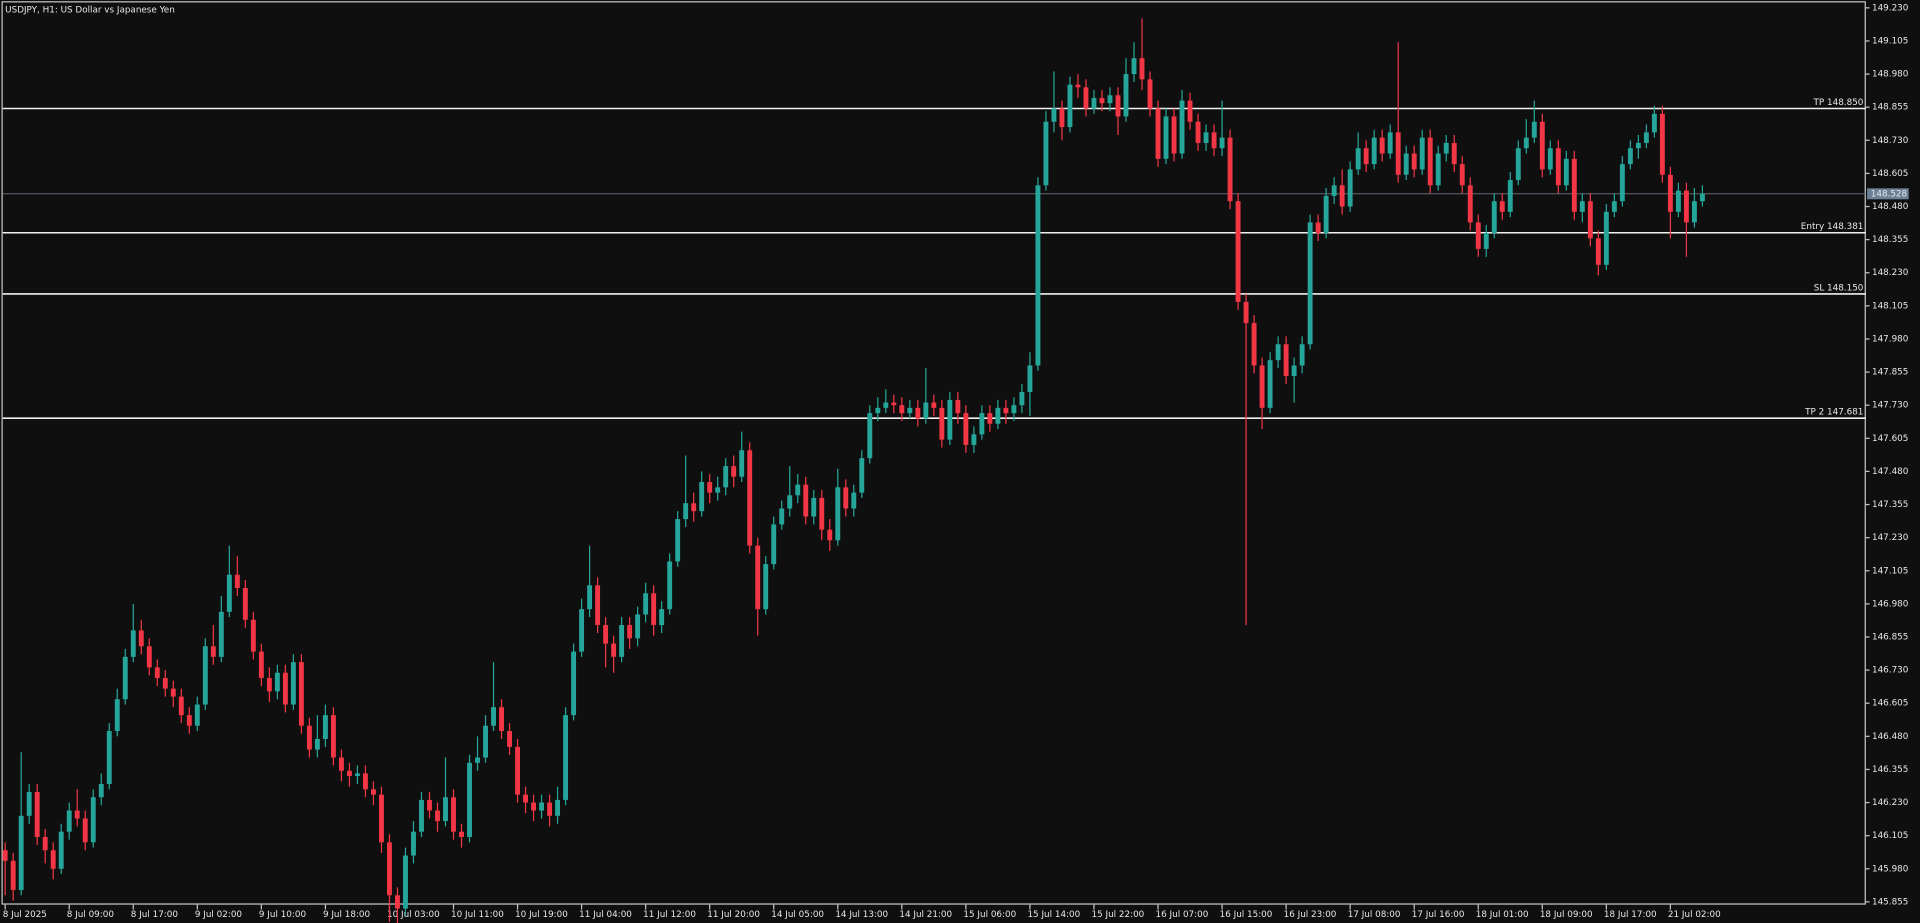 The width and height of the screenshot is (1920, 923). Describe the element at coordinates (1890, 604) in the screenshot. I see `y-tick-label: 146.980` at that location.